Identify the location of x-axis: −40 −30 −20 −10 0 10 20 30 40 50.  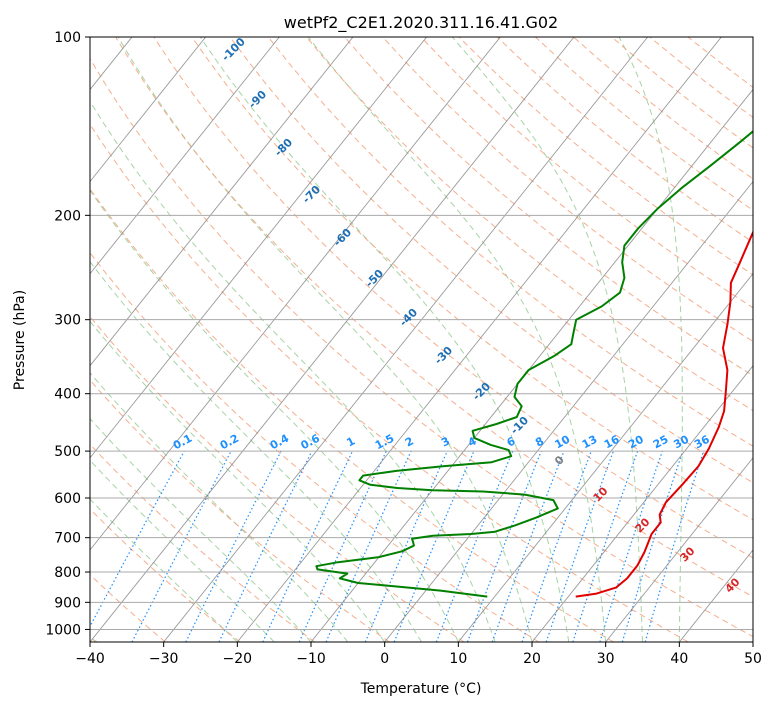
(418, 654).